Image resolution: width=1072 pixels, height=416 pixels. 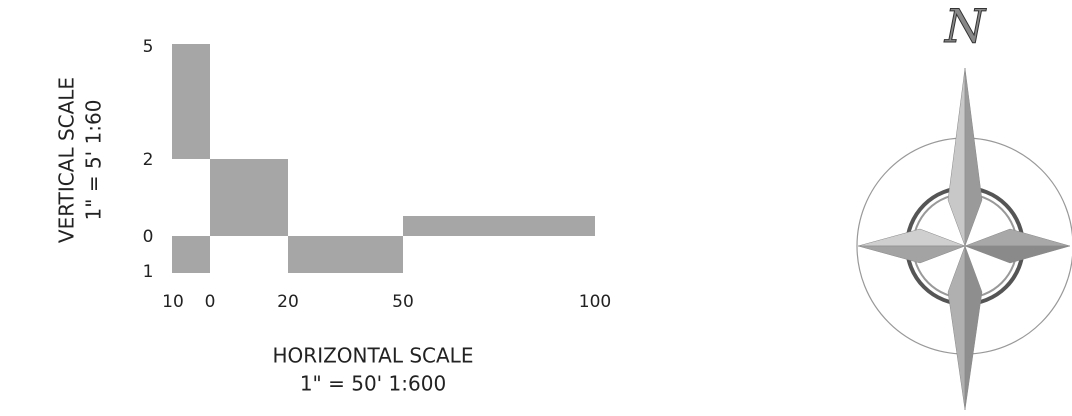 I want to click on v-tick-label: 0, so click(x=148, y=237).